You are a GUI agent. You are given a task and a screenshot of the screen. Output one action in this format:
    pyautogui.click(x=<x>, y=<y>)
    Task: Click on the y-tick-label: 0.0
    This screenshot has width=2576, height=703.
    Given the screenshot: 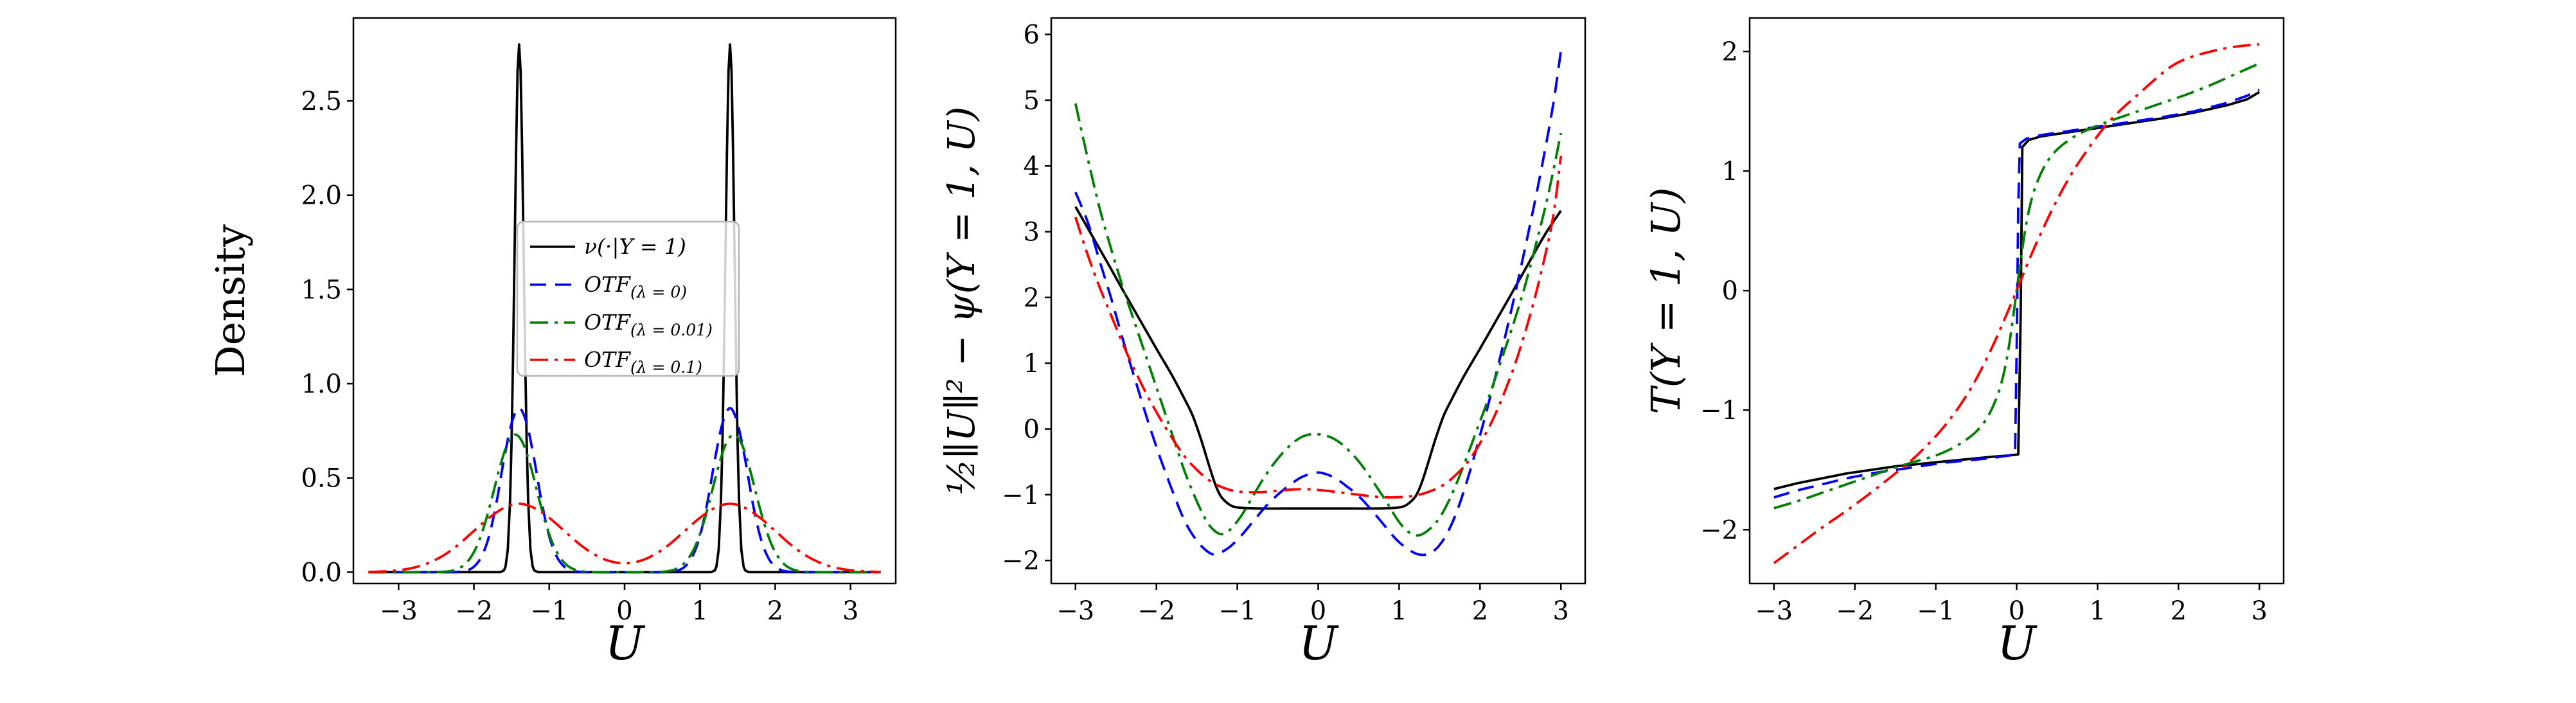 What is the action you would take?
    pyautogui.click(x=322, y=572)
    